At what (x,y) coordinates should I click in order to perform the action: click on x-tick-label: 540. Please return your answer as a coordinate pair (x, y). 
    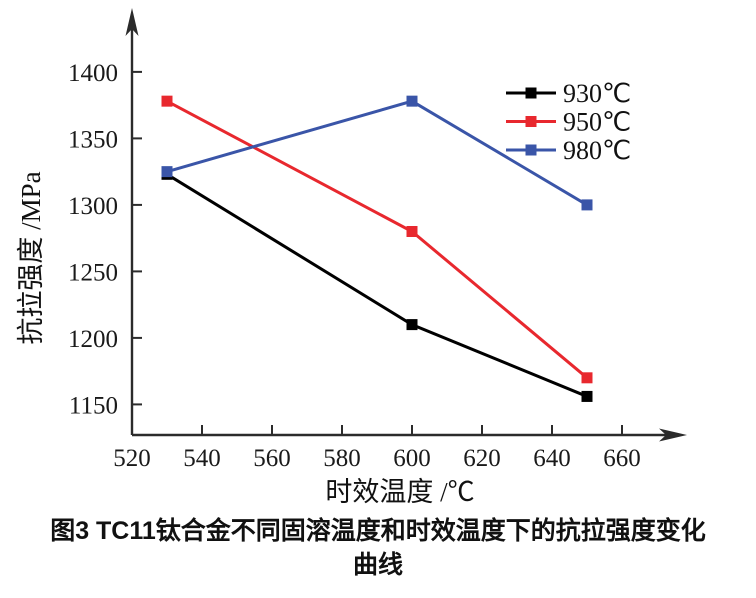
    Looking at the image, I should click on (202, 458).